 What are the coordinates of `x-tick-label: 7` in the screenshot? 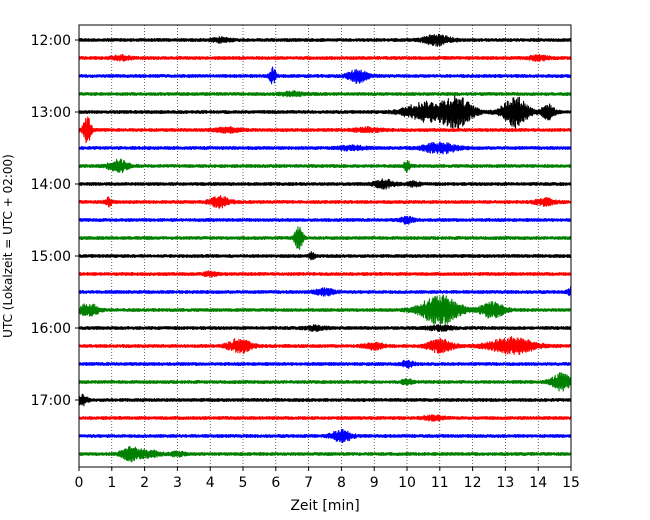 It's located at (308, 483).